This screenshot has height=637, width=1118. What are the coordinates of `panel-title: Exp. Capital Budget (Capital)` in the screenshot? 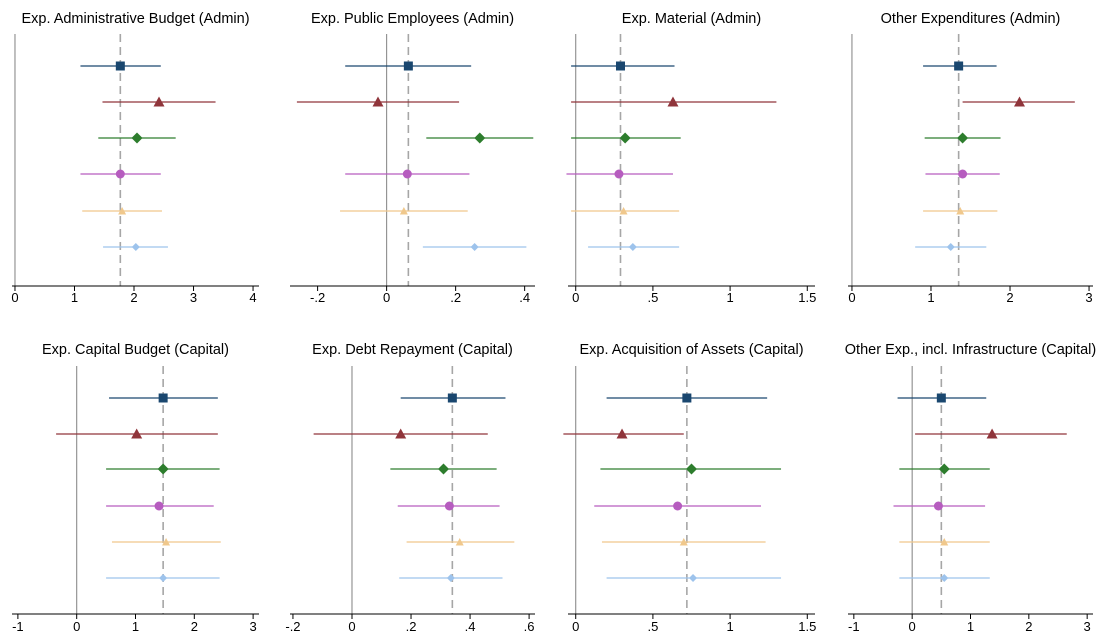 It's located at (135, 350).